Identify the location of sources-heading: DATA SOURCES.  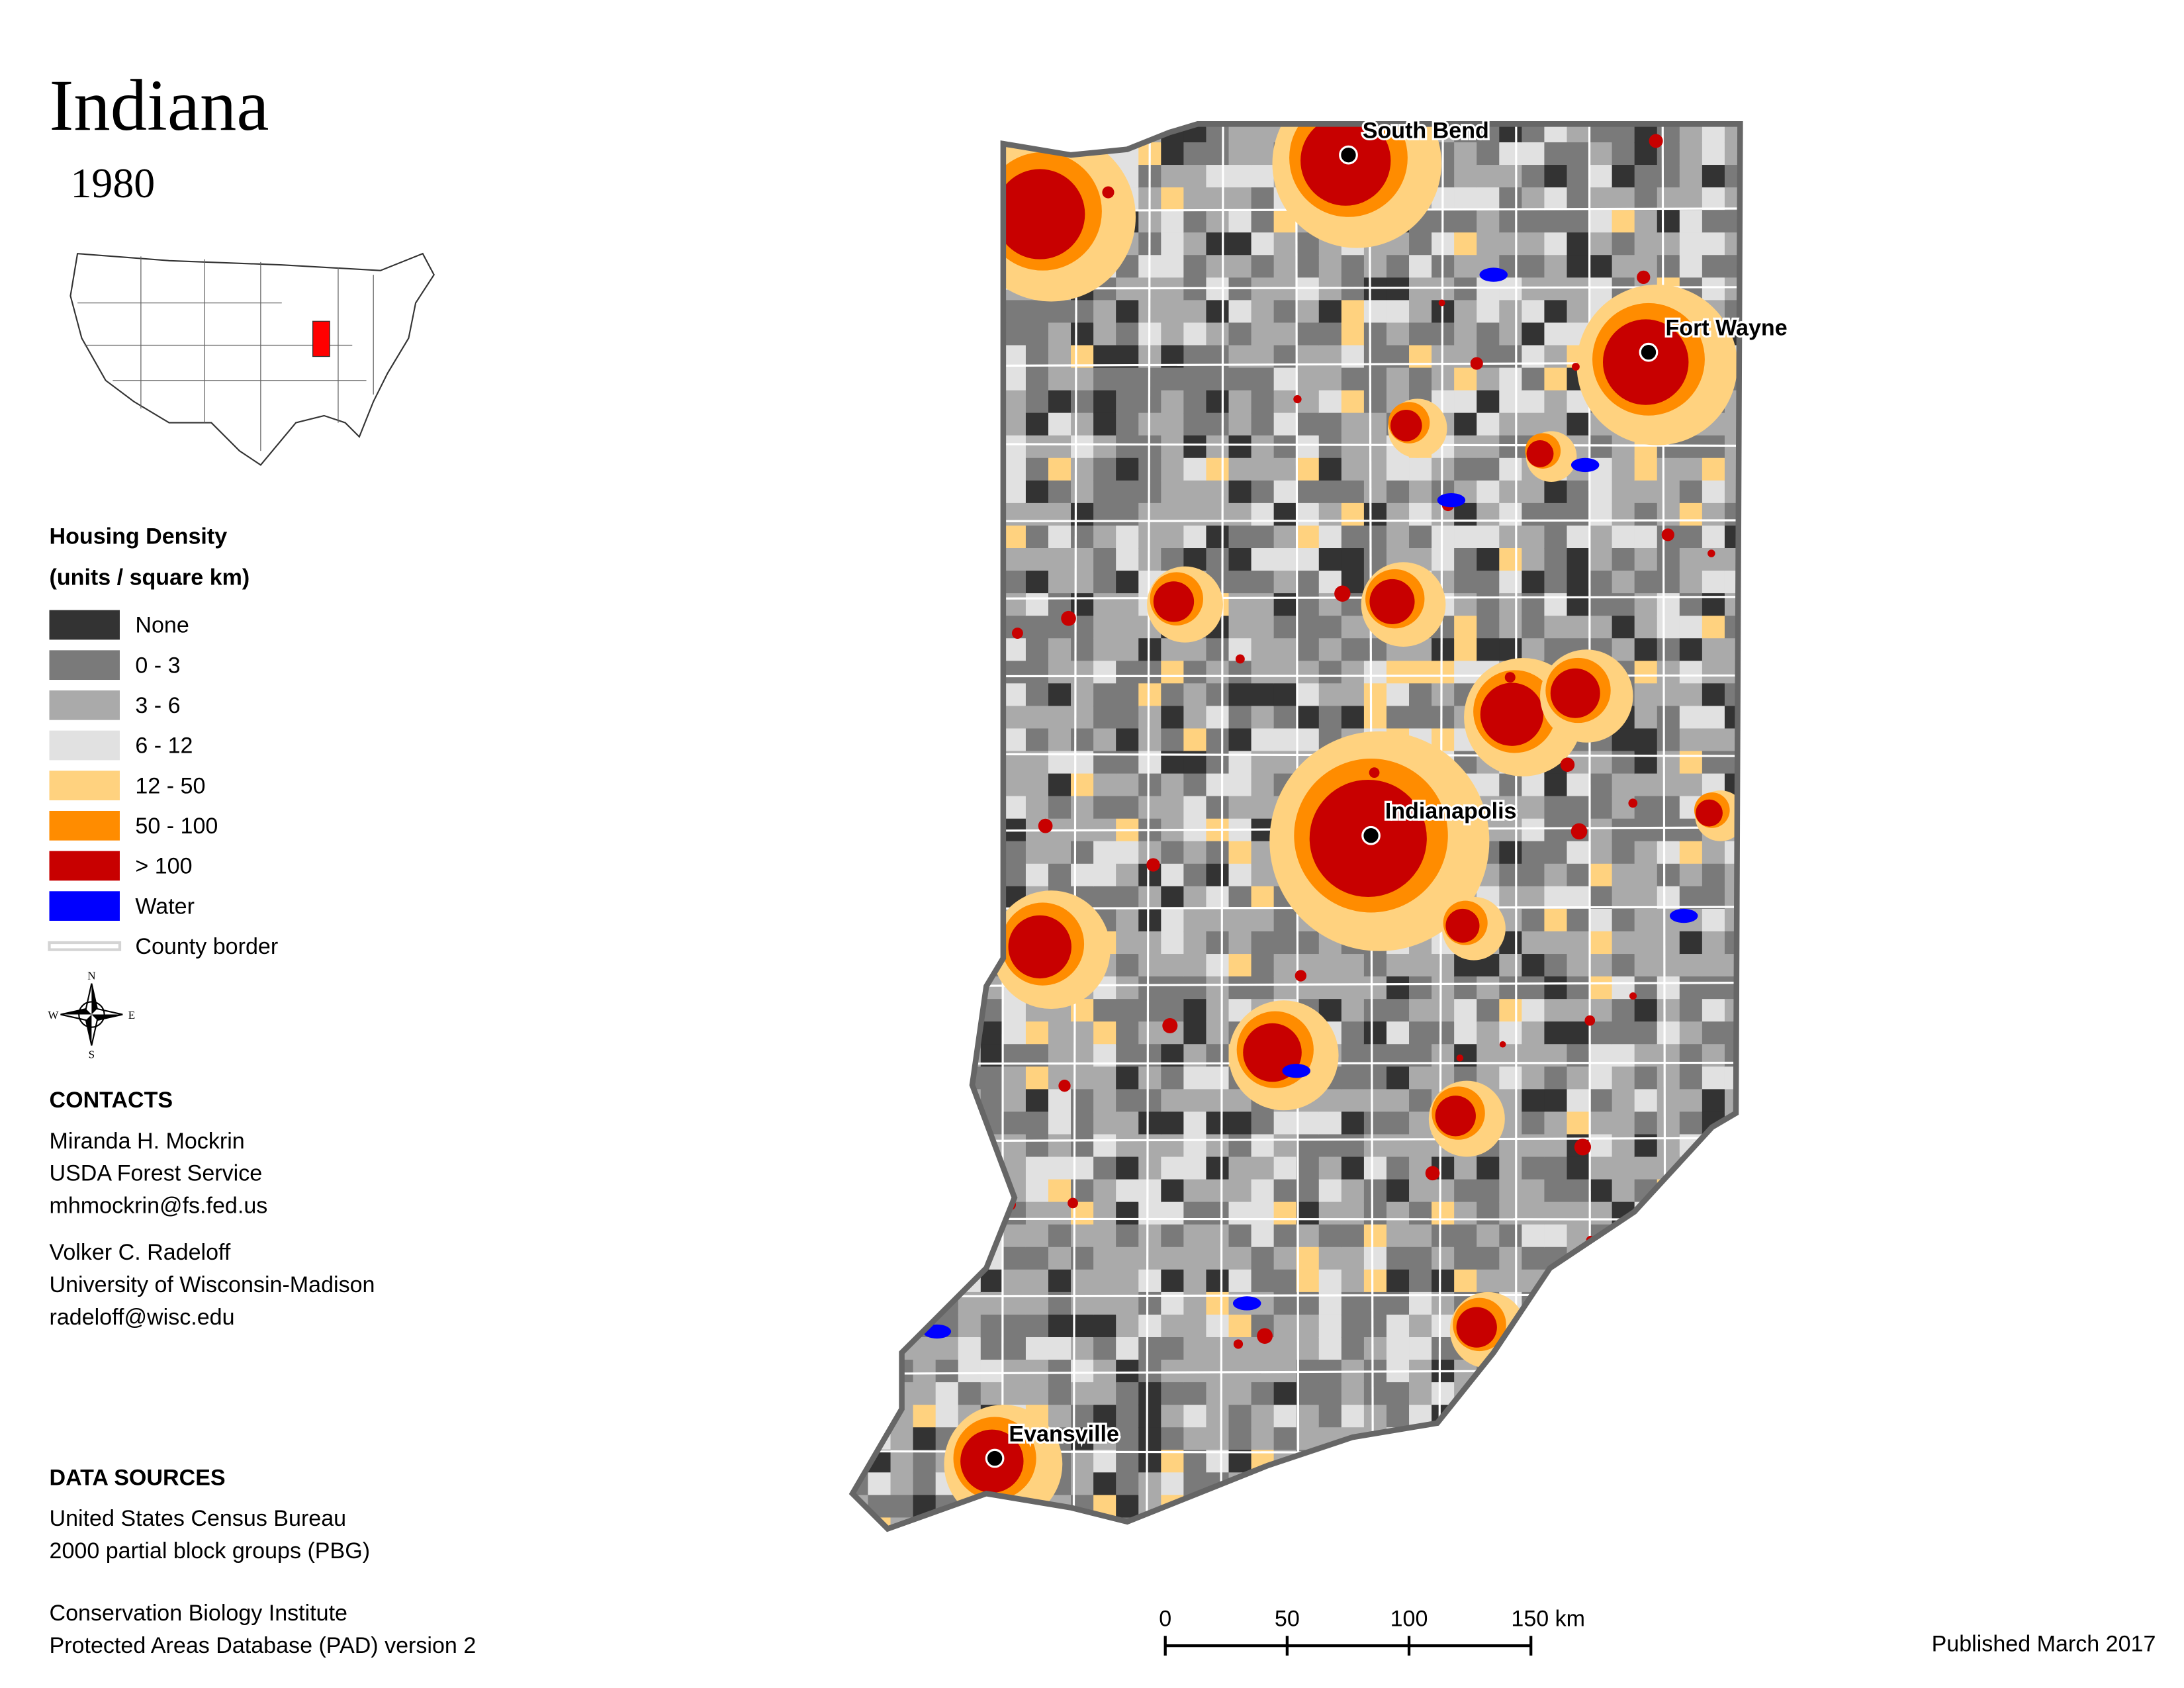
(138, 1477).